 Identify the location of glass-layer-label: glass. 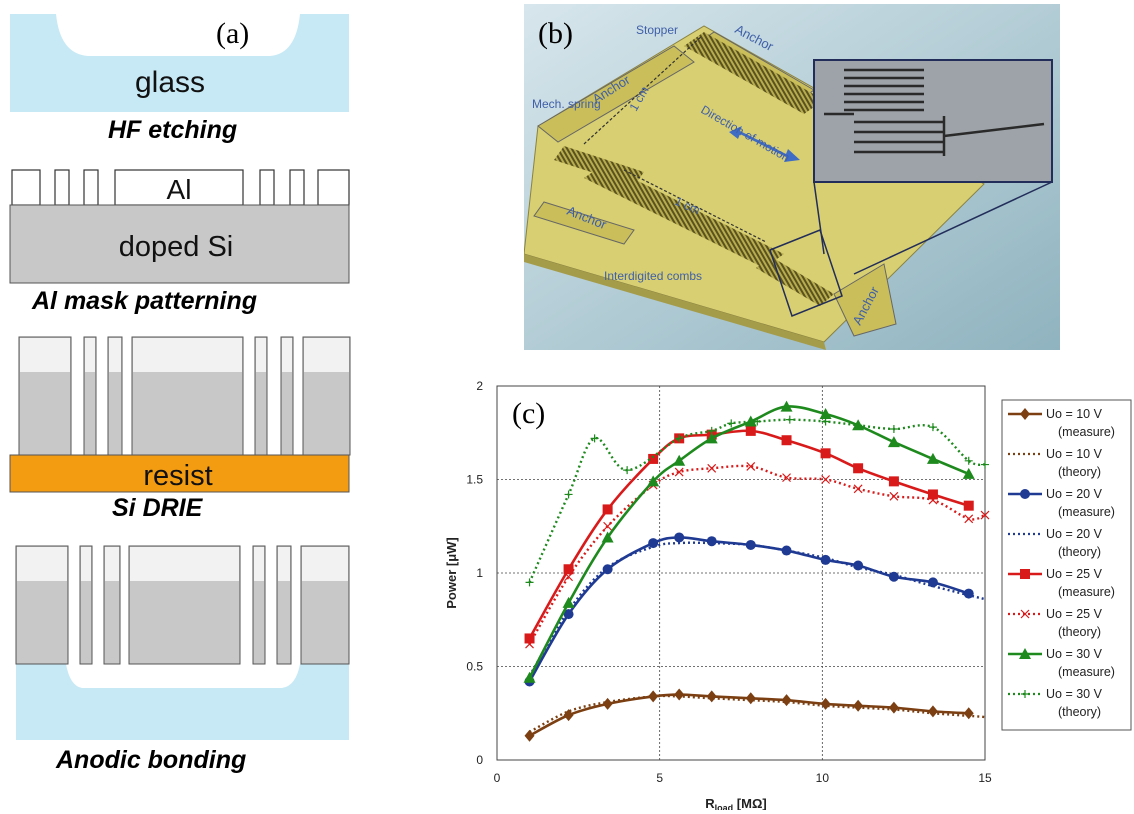
(170, 82).